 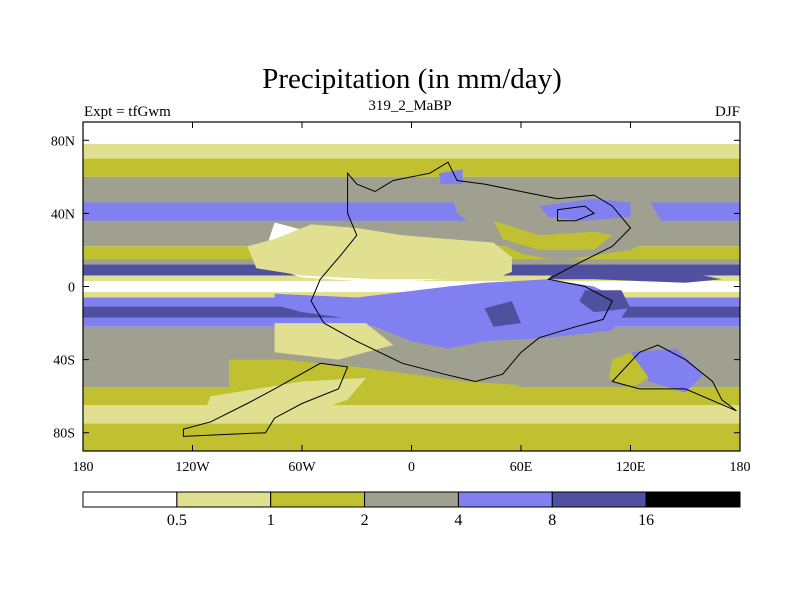 What do you see at coordinates (553, 235) in the screenshot?
I see `region-asia-yellow` at bounding box center [553, 235].